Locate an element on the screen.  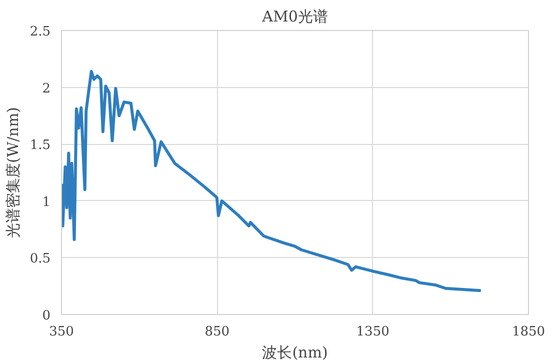
y-tick-label: 1.5 is located at coordinates (40, 146).